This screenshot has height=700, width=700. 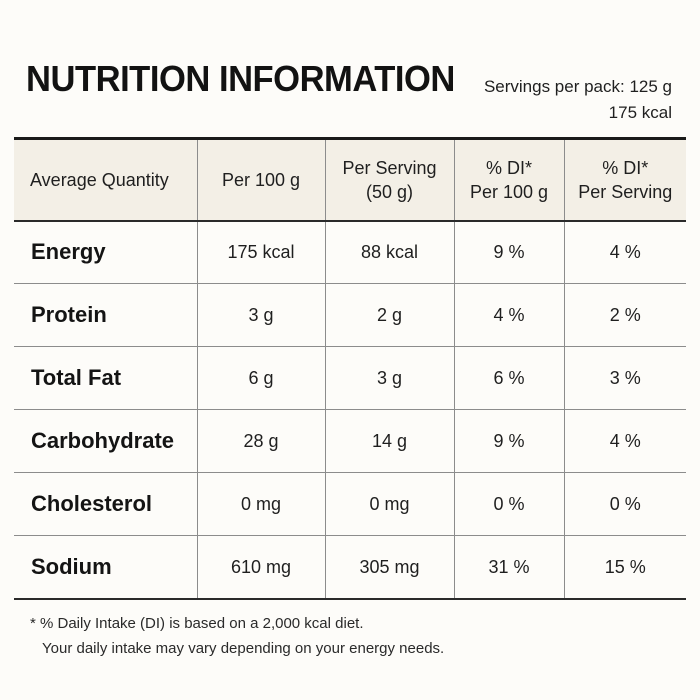 What do you see at coordinates (624, 378) in the screenshot?
I see `di-per-serving: 3 %` at bounding box center [624, 378].